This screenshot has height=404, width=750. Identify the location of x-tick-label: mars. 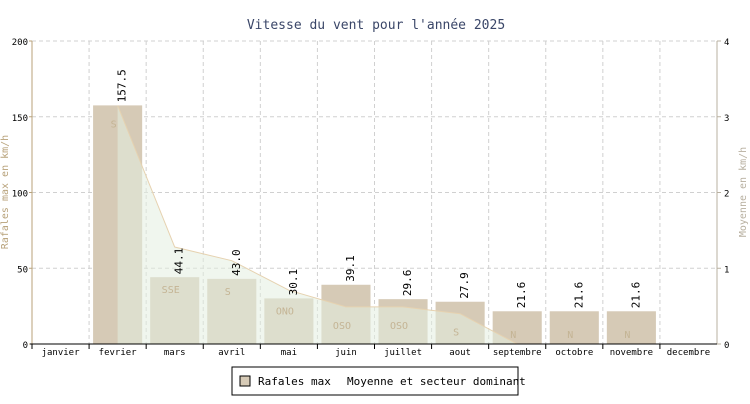
(175, 353).